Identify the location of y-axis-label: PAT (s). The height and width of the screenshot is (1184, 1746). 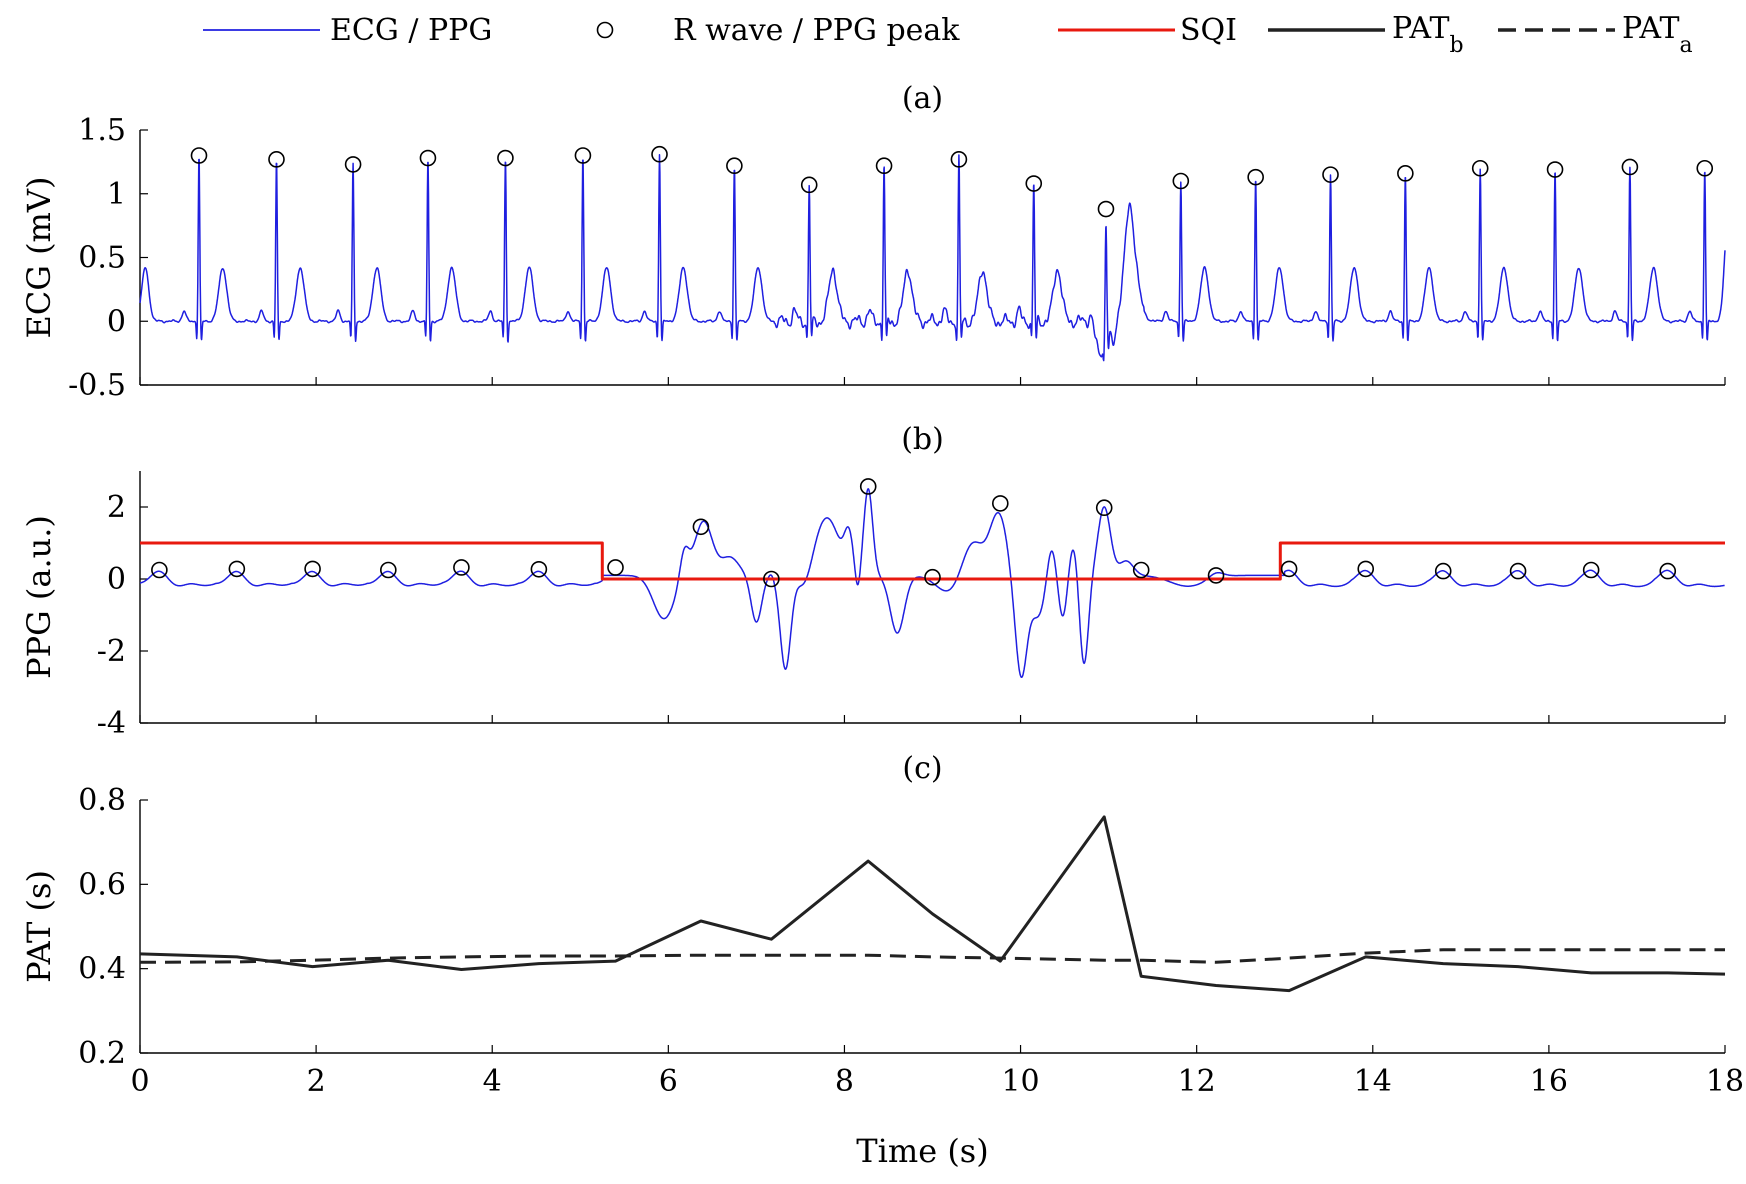
(39, 926).